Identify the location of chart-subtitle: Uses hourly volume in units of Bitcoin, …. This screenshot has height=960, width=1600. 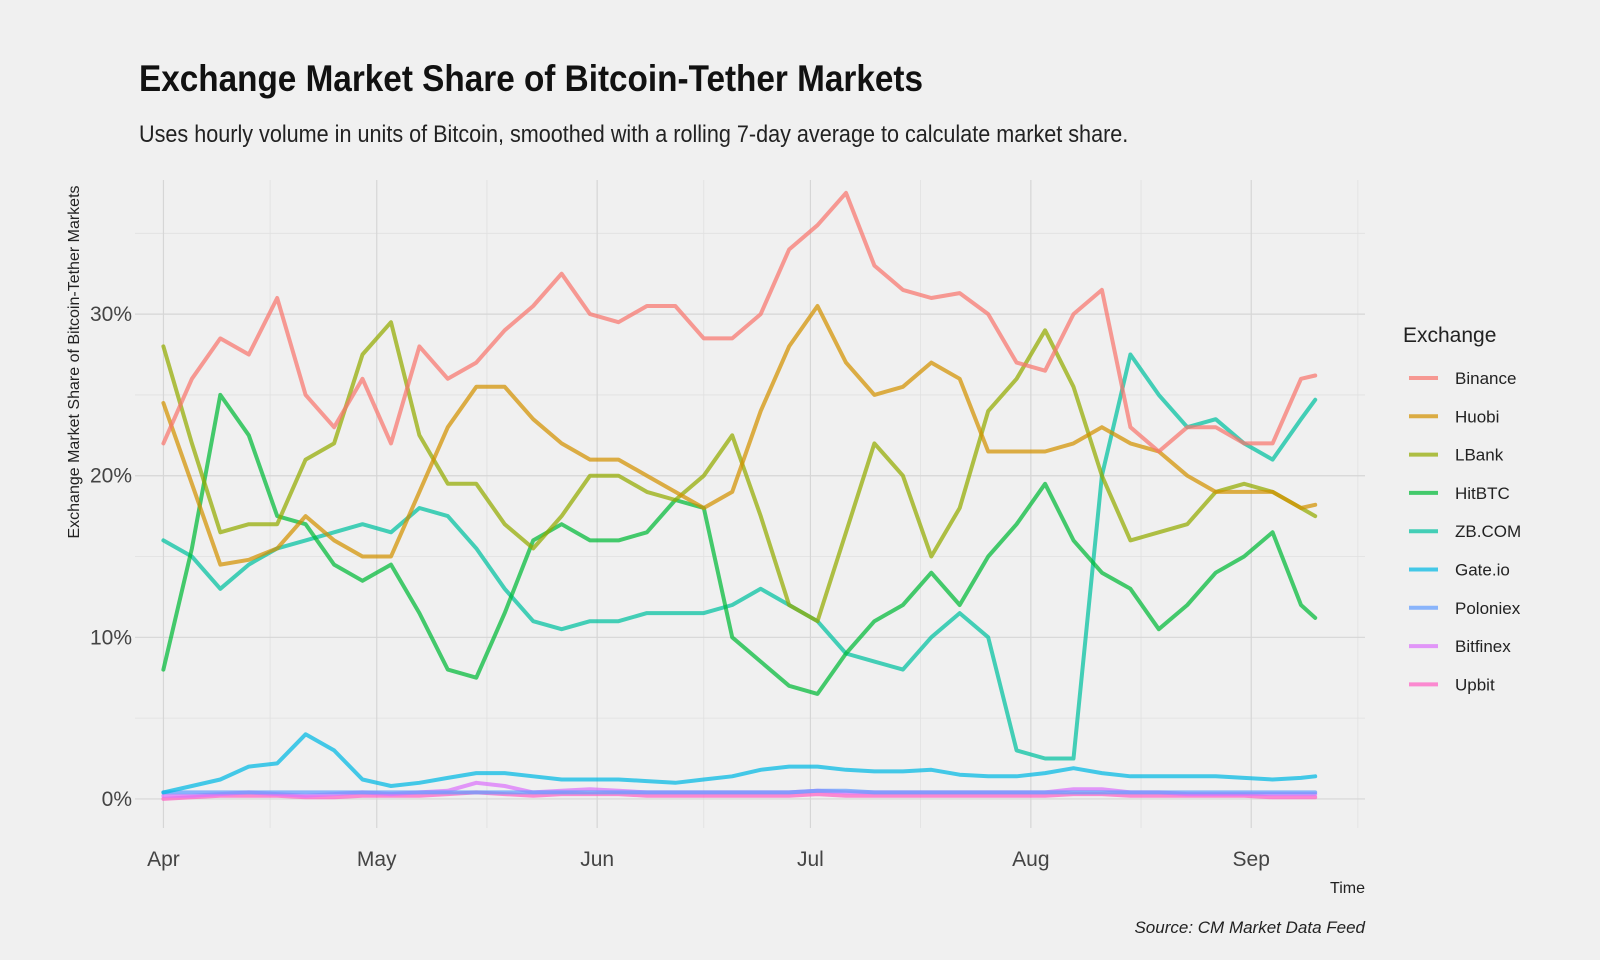
(634, 134).